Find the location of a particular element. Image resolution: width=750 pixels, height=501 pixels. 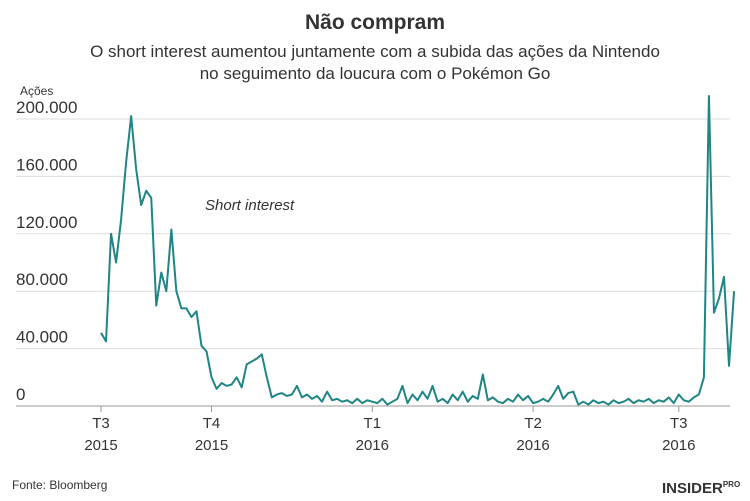

y-axis-label: Ações is located at coordinates (36, 91).